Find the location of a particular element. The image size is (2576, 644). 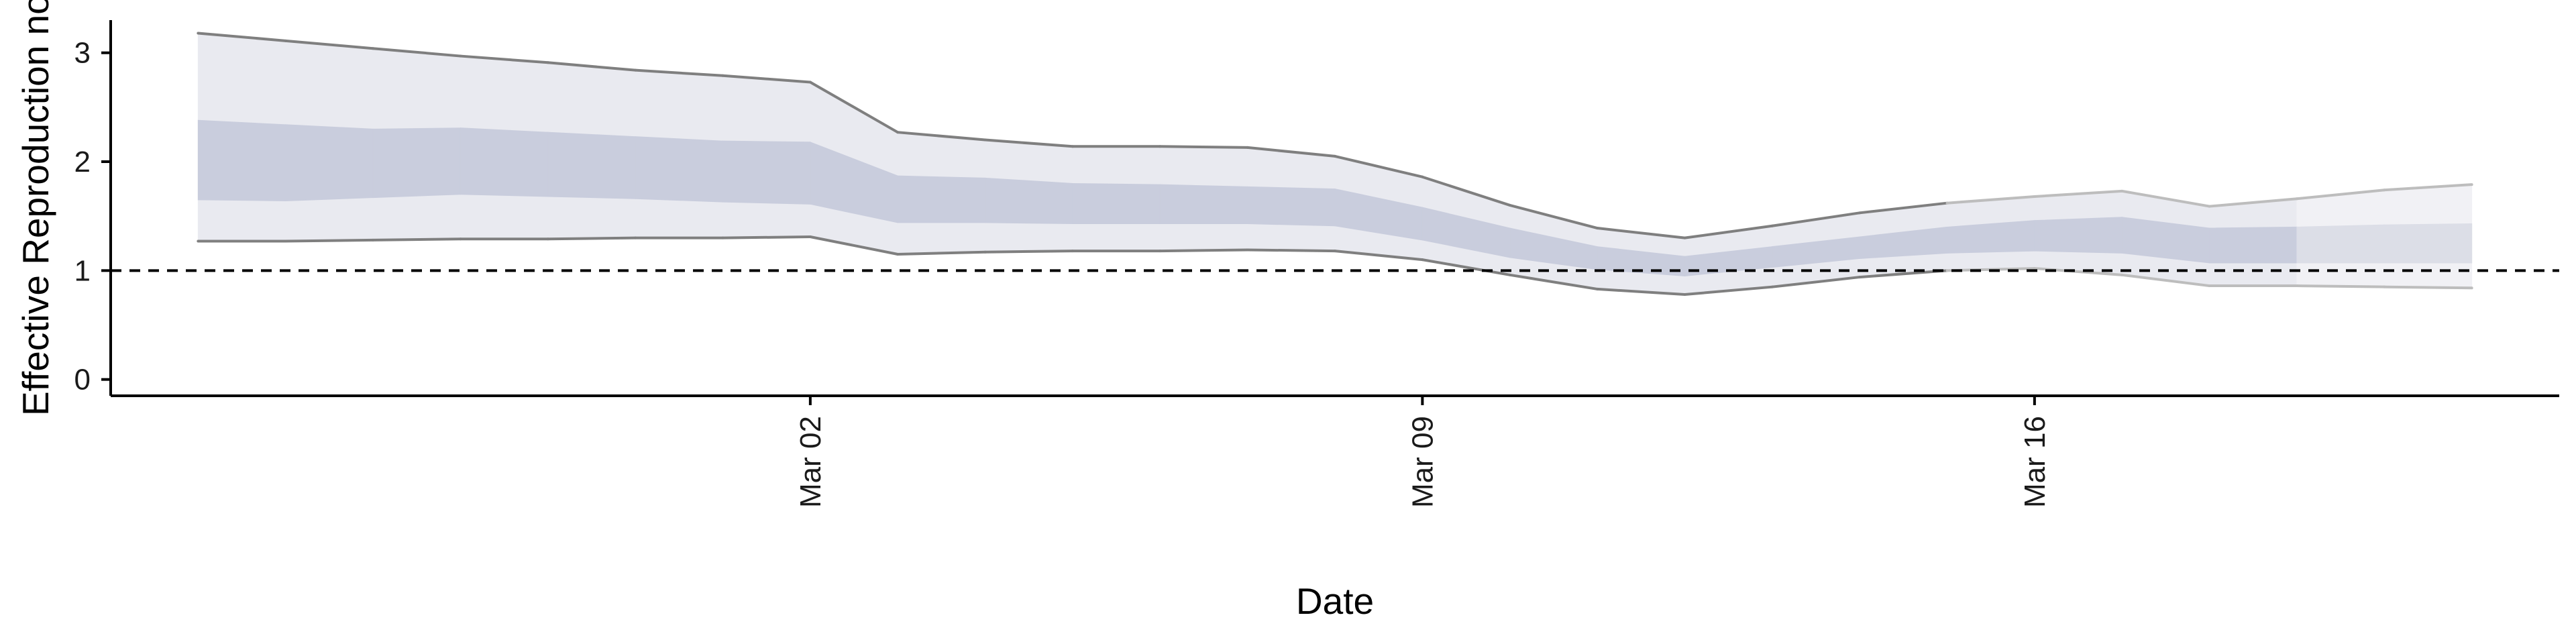

y-axis-title: Effective Reproduction no. is located at coordinates (35, 208).